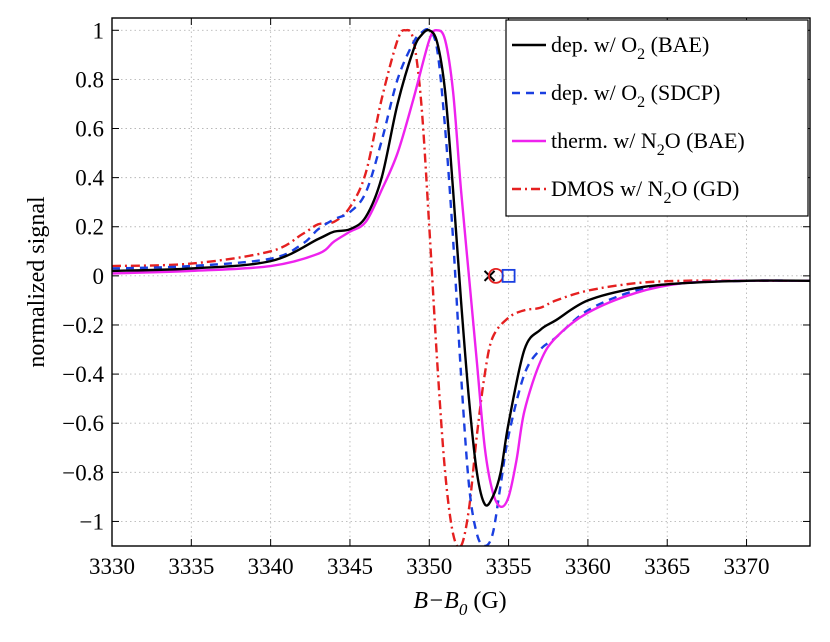  What do you see at coordinates (635, 95) in the screenshot?
I see `legend-label-2: dep. w/ O2 (SDCP)` at bounding box center [635, 95].